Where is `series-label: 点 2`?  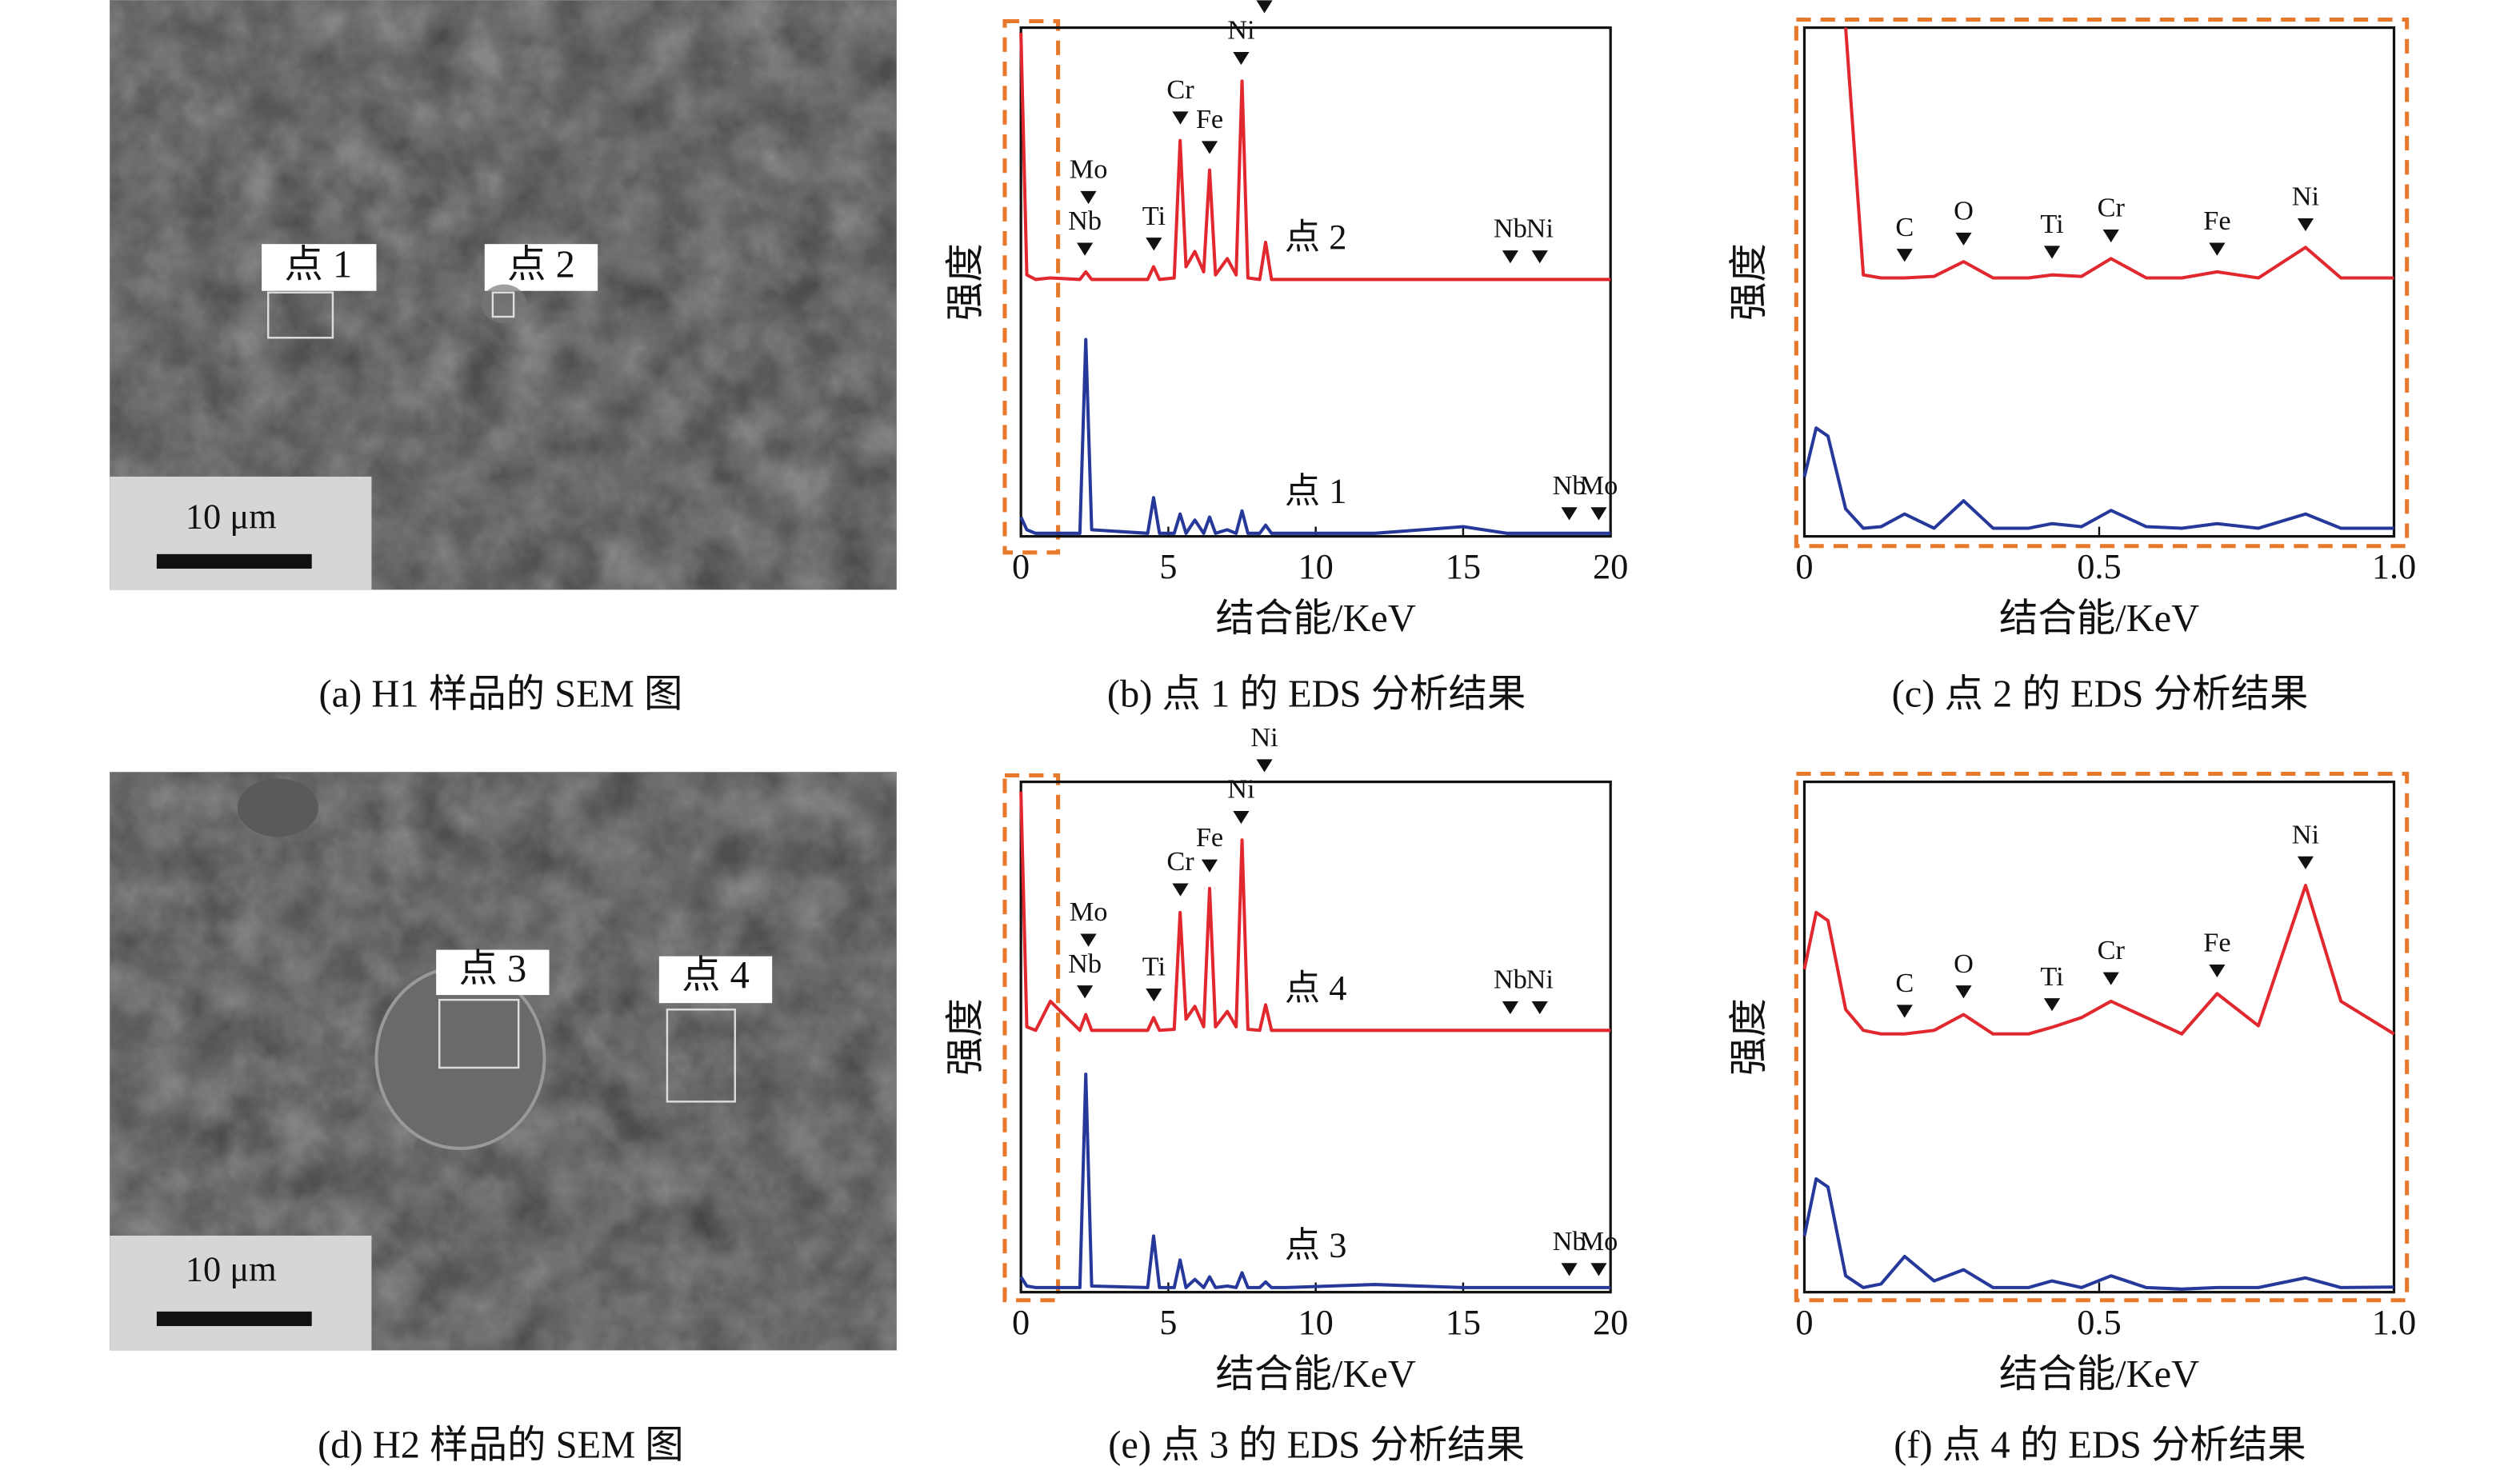 series-label: 点 2 is located at coordinates (1316, 237).